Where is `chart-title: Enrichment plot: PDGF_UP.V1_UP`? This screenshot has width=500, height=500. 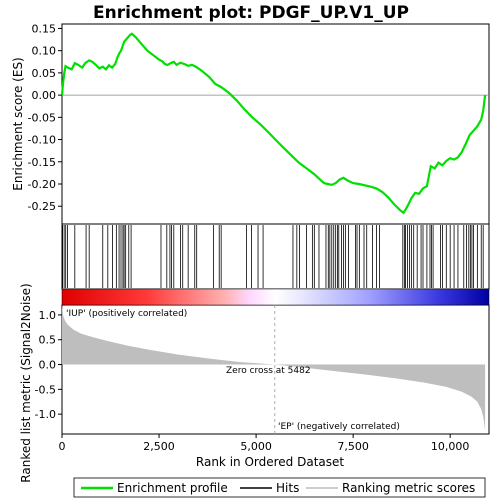
chart-title: Enrichment plot: PDGF_UP.V1_UP is located at coordinates (251, 13).